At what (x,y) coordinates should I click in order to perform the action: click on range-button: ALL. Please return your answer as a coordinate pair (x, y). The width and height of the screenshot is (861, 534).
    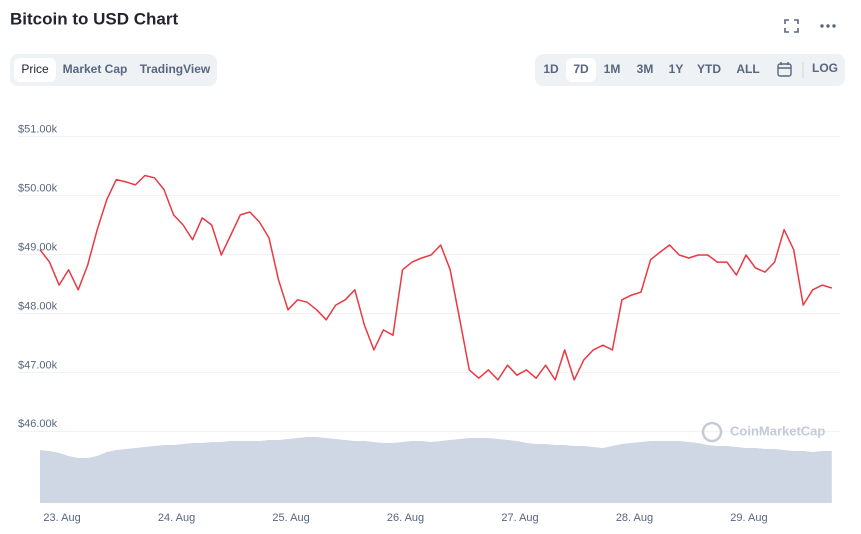
    Looking at the image, I should click on (747, 69).